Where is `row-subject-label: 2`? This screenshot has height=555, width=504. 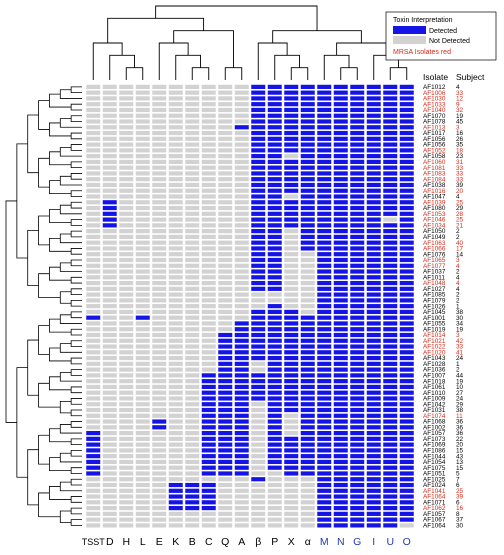 row-subject-label: 2 is located at coordinates (458, 237).